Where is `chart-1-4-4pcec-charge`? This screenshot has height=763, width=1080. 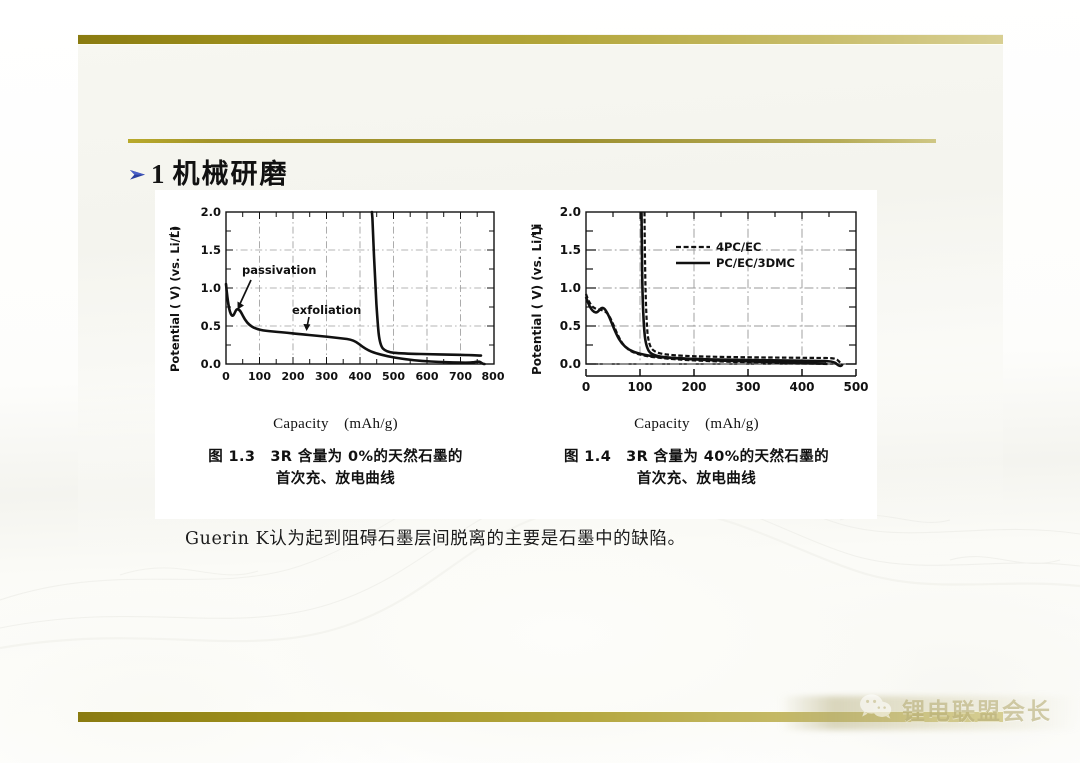 chart-1-4-4pcec-charge is located at coordinates (742, 288).